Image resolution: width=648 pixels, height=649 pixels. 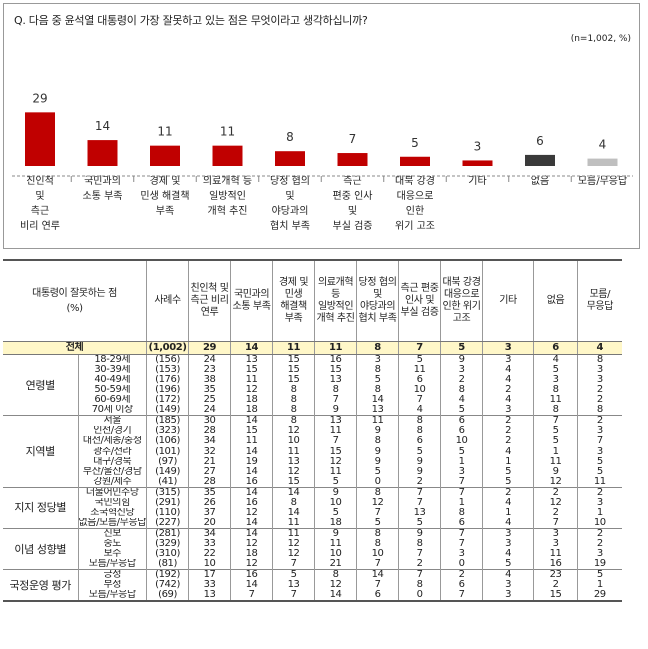 What do you see at coordinates (599, 523) in the screenshot?
I see `cell: 10` at bounding box center [599, 523].